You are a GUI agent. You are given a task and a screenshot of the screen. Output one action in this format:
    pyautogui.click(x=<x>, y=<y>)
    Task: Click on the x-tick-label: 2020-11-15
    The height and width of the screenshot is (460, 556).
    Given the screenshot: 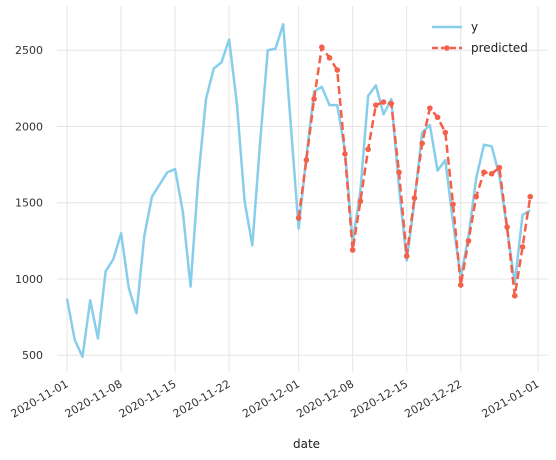 What is the action you would take?
    pyautogui.click(x=148, y=398)
    